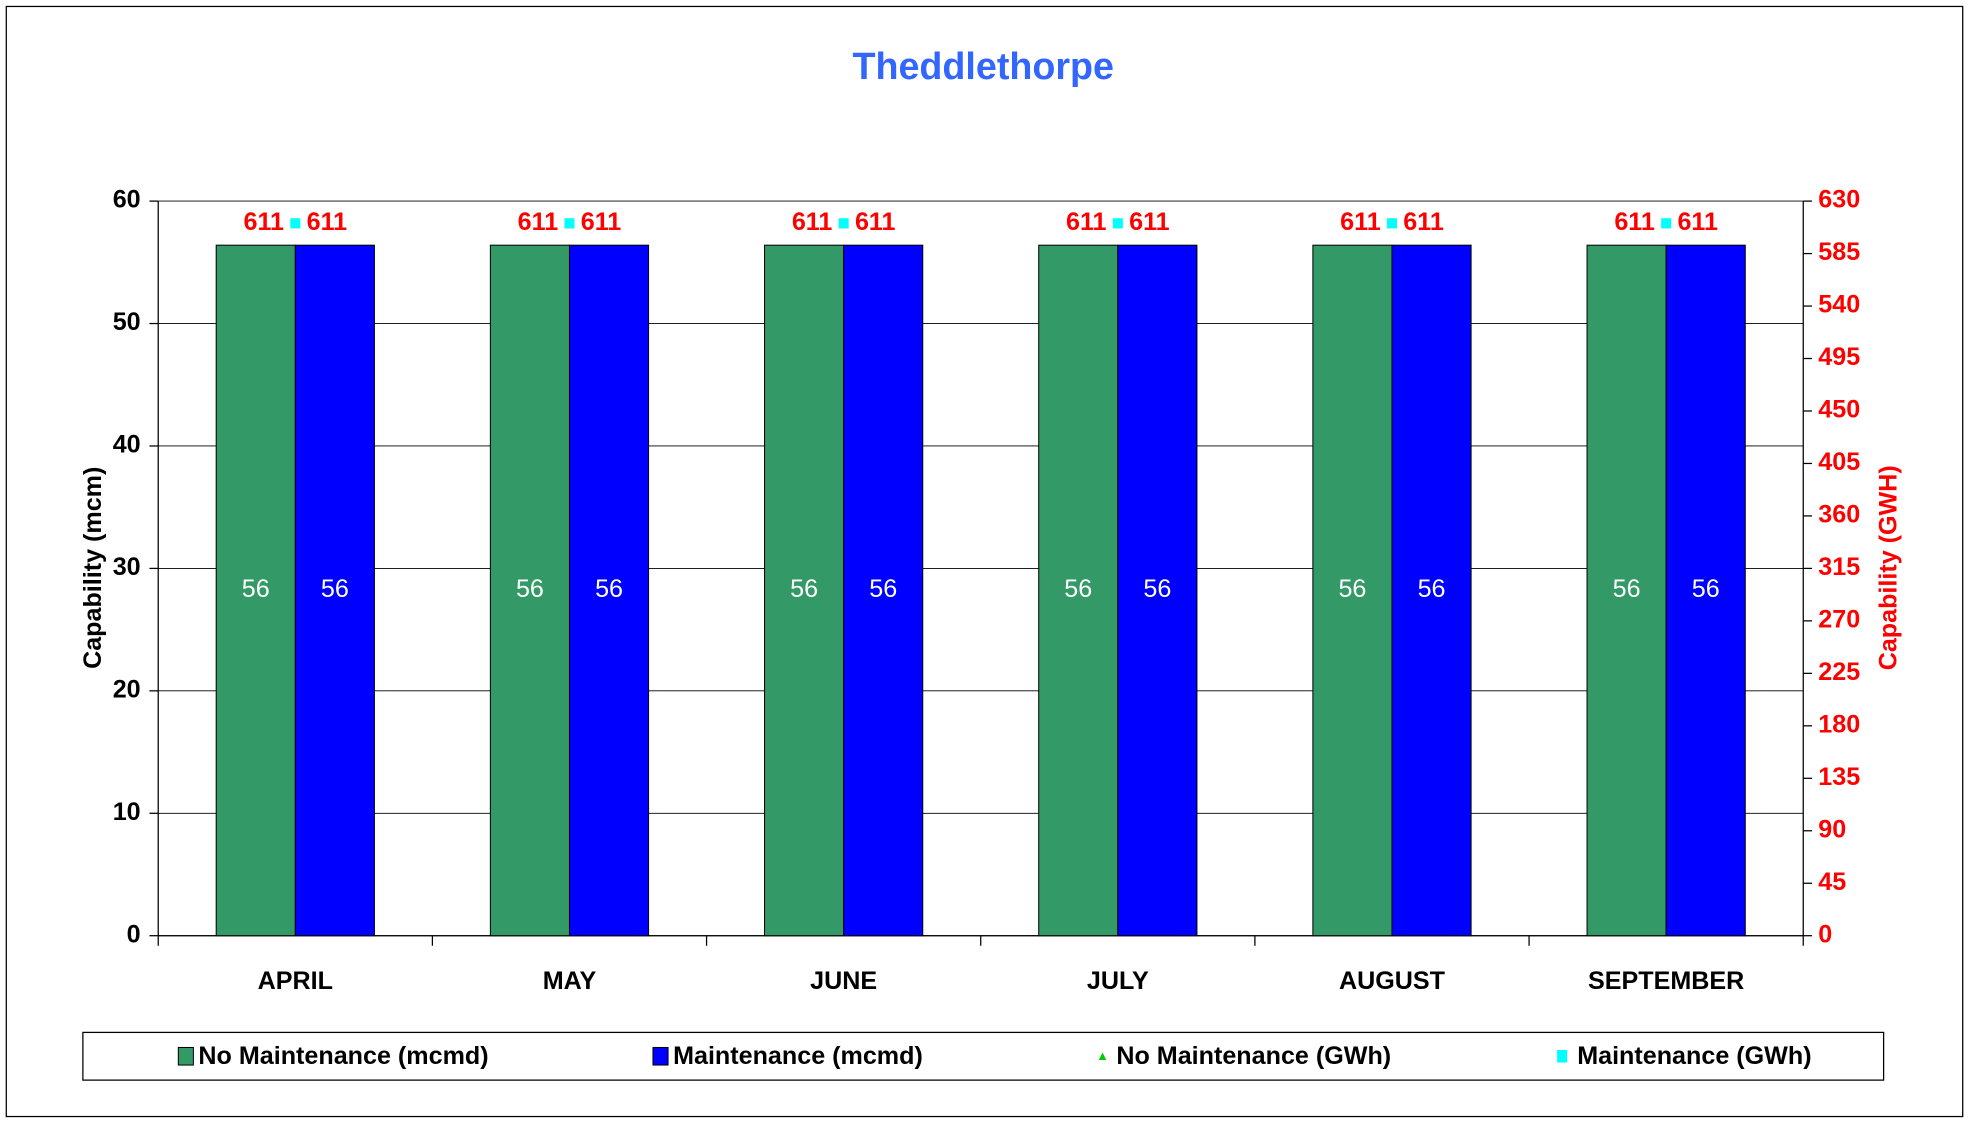 This screenshot has height=1123, width=1969. Describe the element at coordinates (1839, 672) in the screenshot. I see `y2-tick-label: 225` at that location.